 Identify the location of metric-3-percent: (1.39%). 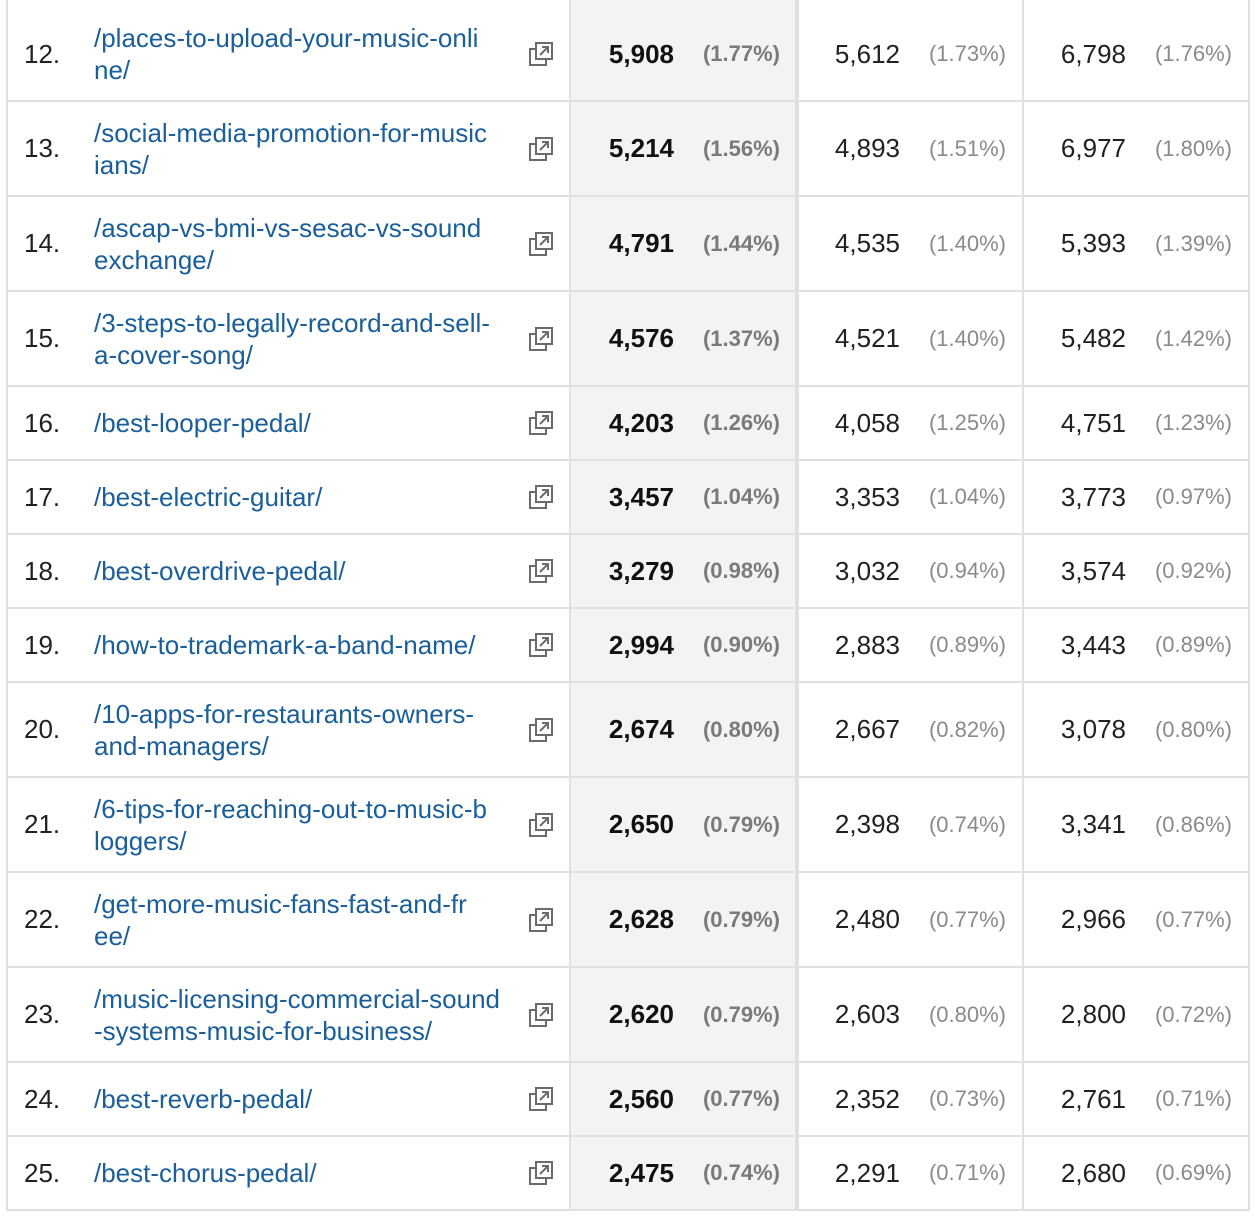
(1193, 243).